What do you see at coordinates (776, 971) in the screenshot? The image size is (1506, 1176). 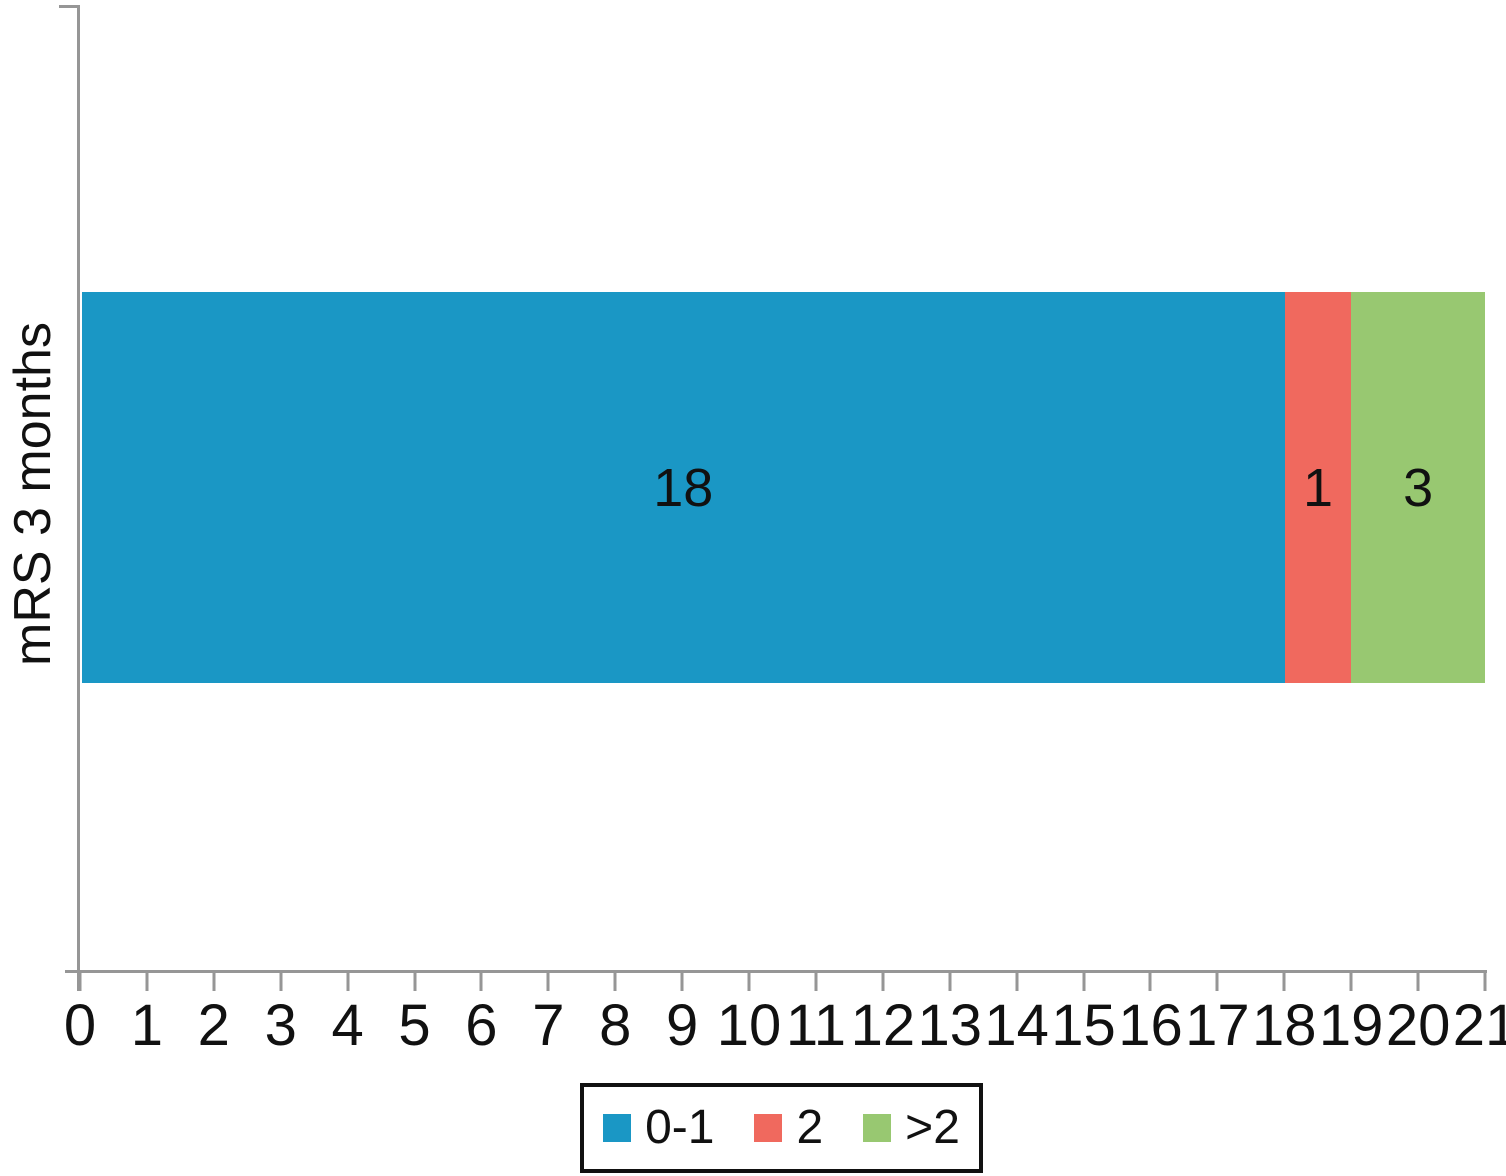 I see `x-axis-line` at bounding box center [776, 971].